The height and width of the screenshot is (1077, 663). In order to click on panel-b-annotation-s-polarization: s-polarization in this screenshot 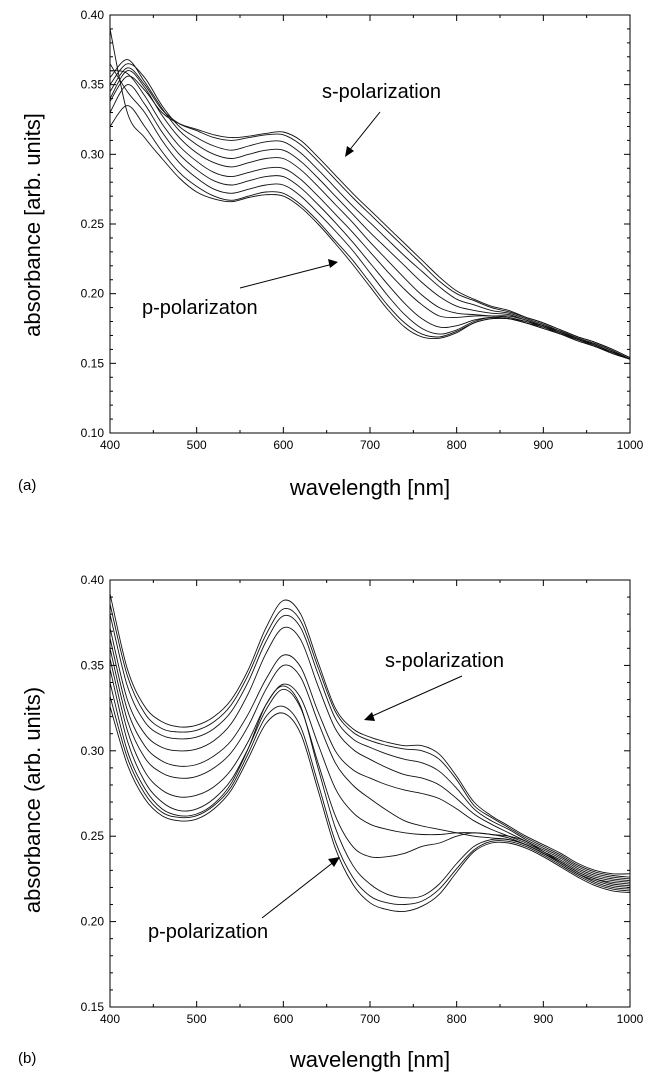, I will do `click(444, 661)`.